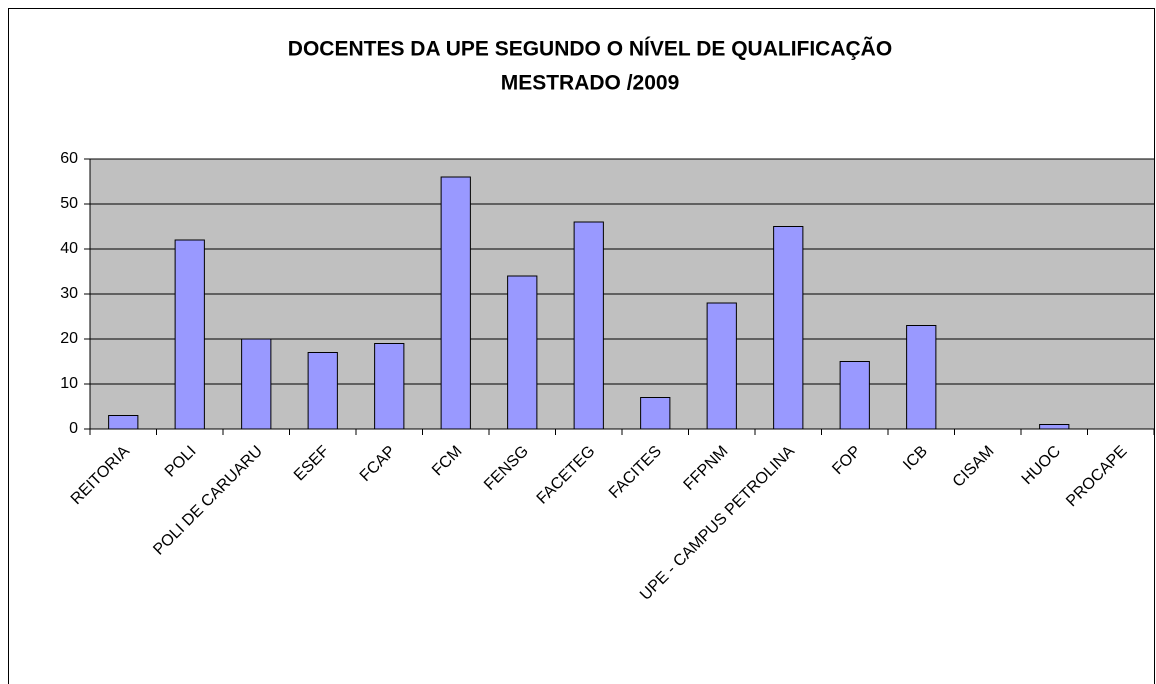  Describe the element at coordinates (590, 83) in the screenshot. I see `chart-subtitle: MESTRADO /2009` at that location.